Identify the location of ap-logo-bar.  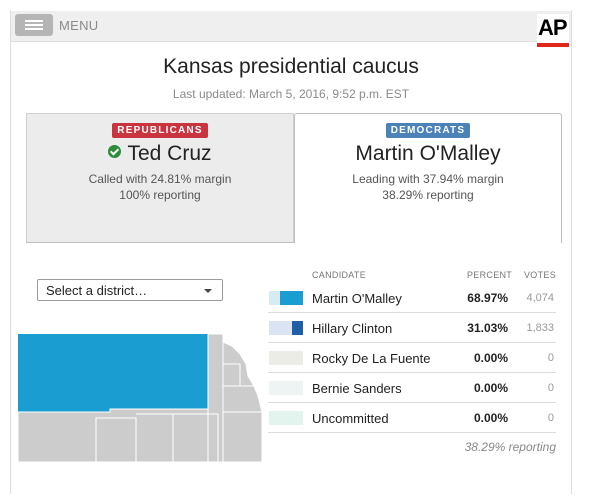
(553, 45).